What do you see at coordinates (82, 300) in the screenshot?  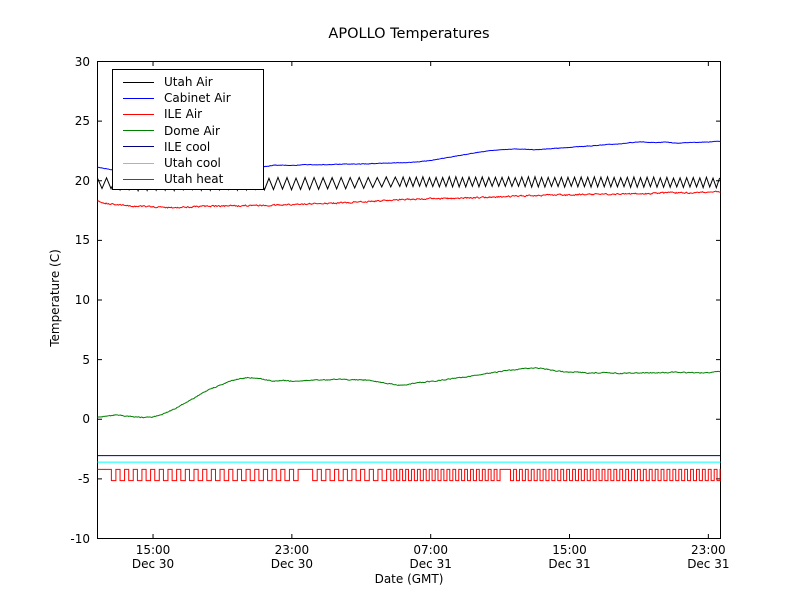 I see `y-tick-label: 10` at bounding box center [82, 300].